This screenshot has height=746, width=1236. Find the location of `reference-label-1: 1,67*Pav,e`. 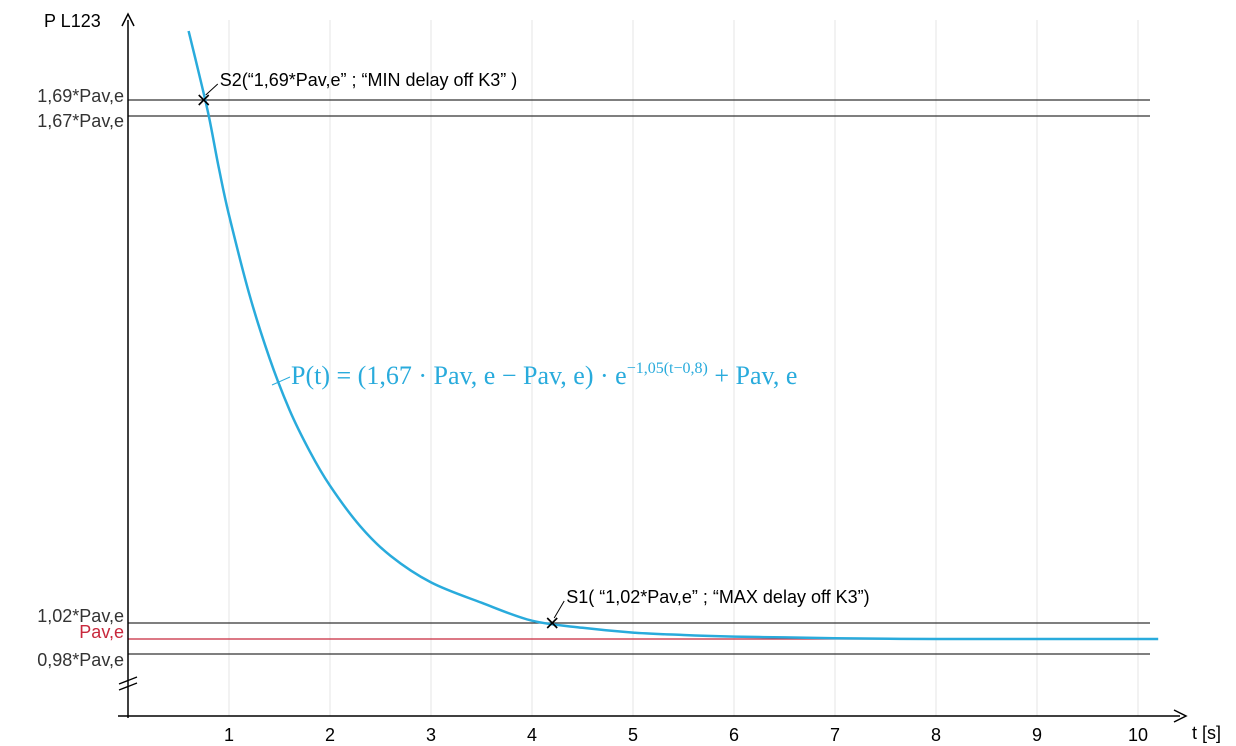

reference-label-1: 1,67*Pav,e is located at coordinates (80, 121).